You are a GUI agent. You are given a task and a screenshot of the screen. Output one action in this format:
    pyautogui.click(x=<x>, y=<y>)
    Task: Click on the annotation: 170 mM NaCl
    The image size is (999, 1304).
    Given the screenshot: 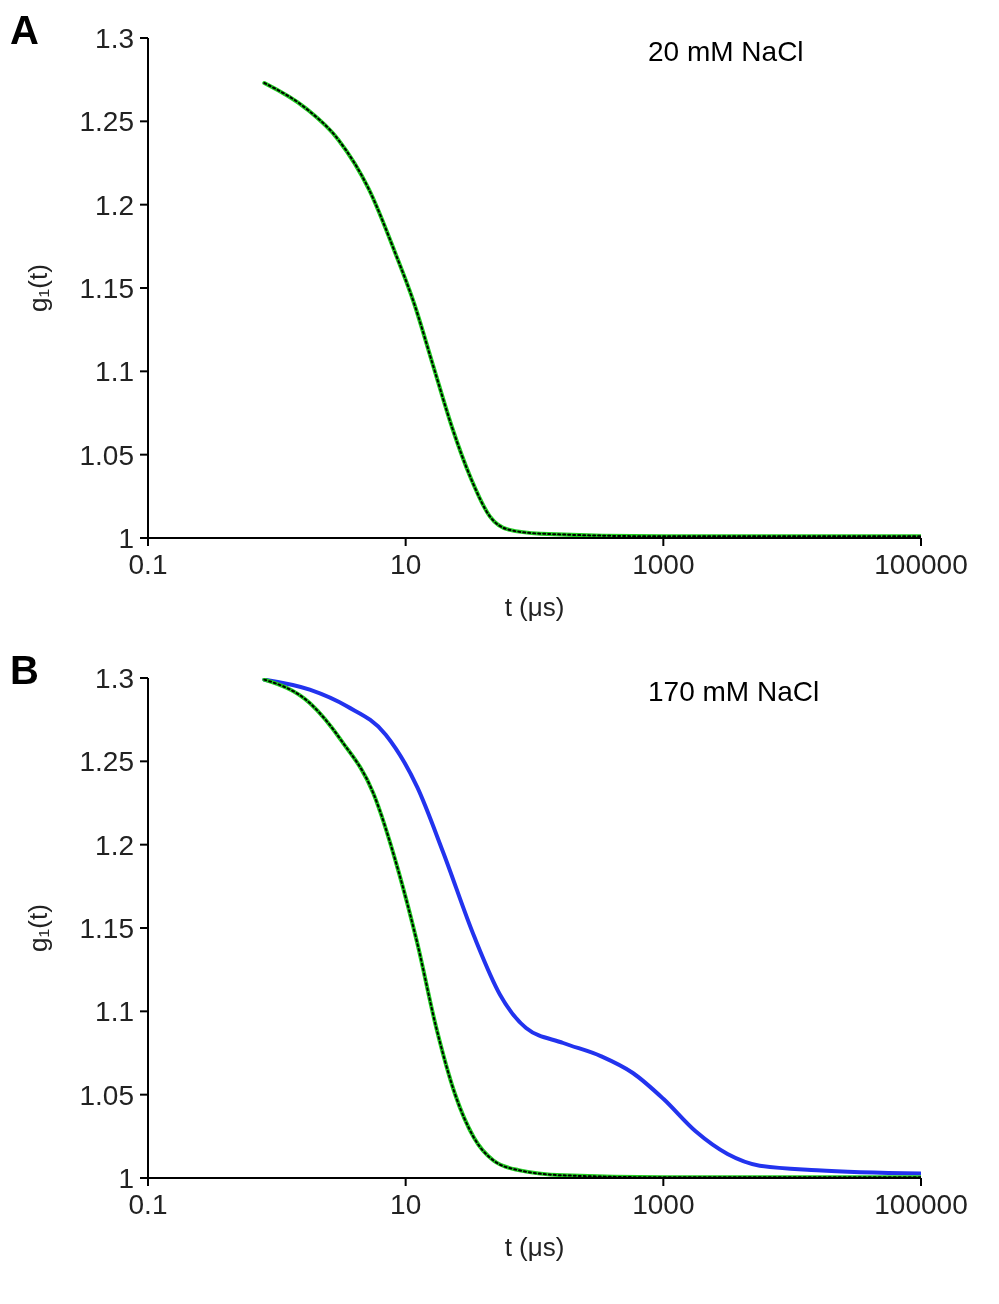 What is the action you would take?
    pyautogui.click(x=734, y=692)
    